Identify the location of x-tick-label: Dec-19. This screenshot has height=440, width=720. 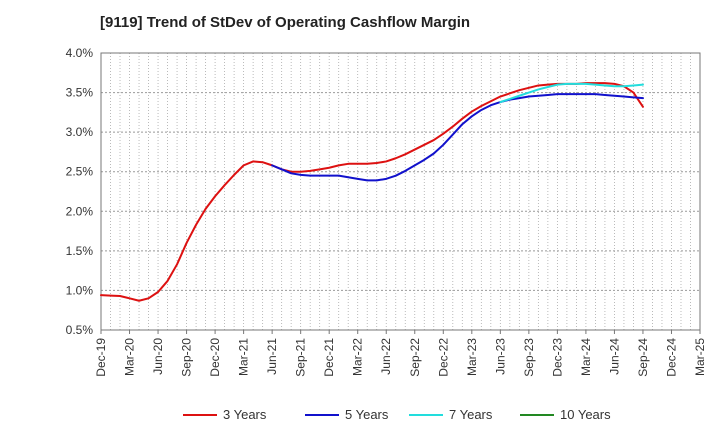
(101, 357).